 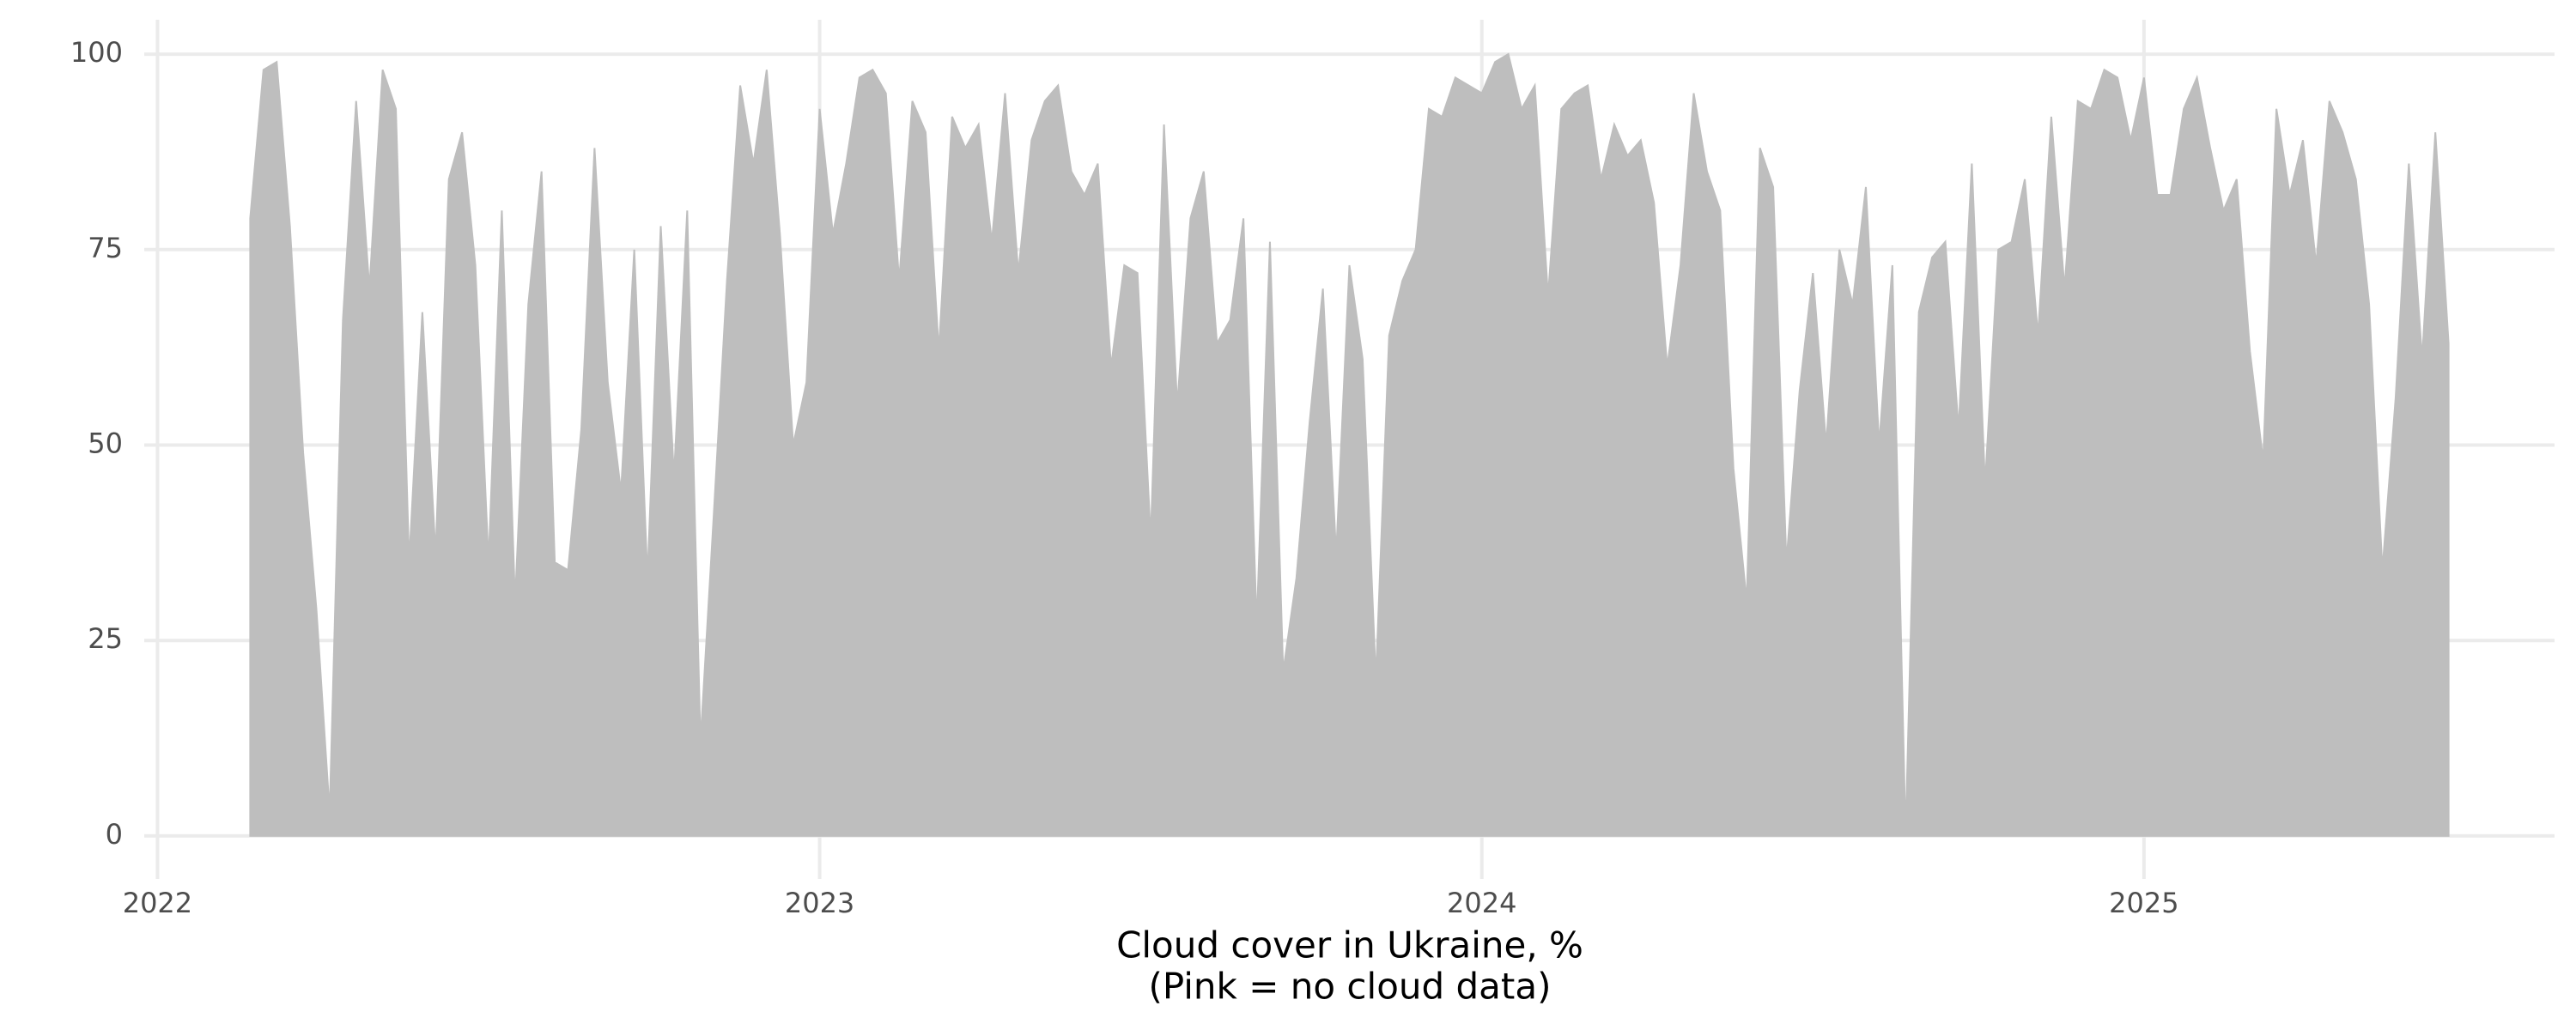 What do you see at coordinates (106, 443) in the screenshot?
I see `y-tick-label: 50` at bounding box center [106, 443].